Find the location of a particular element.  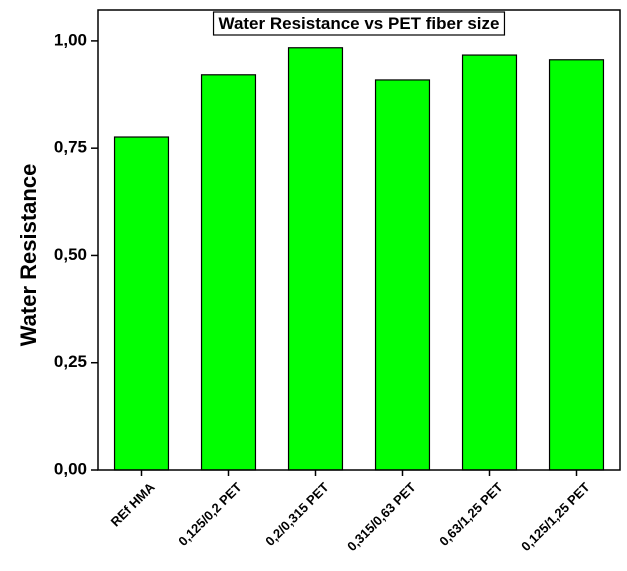

y-tick-label: 0,50 is located at coordinates (70, 254).